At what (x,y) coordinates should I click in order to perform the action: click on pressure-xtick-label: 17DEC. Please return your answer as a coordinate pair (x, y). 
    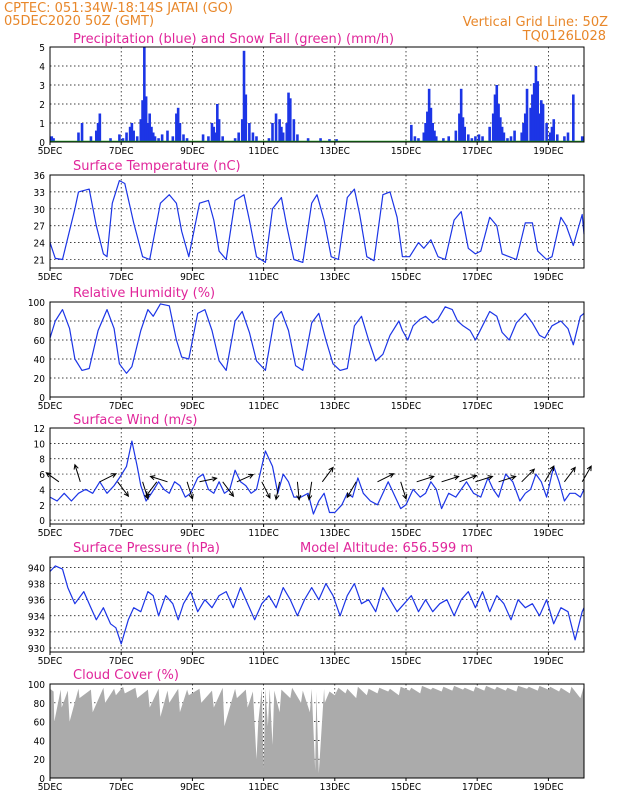
    Looking at the image, I should click on (477, 661).